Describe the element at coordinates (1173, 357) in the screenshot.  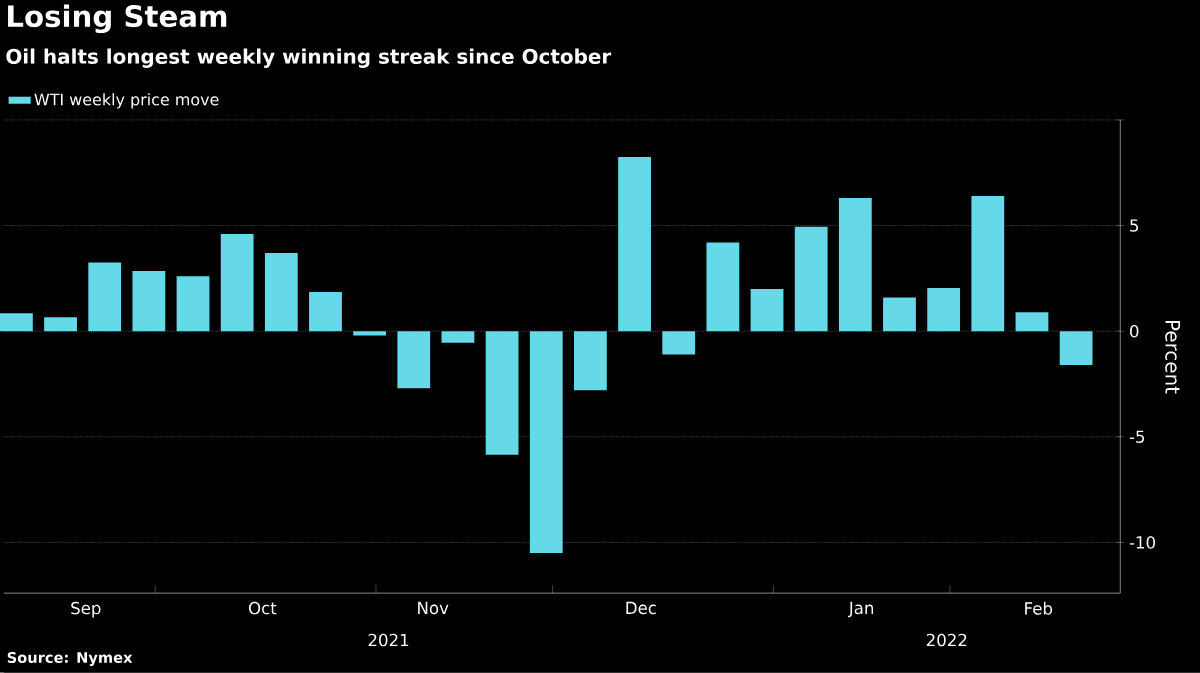
I see `y-axis-title: Percent` at that location.